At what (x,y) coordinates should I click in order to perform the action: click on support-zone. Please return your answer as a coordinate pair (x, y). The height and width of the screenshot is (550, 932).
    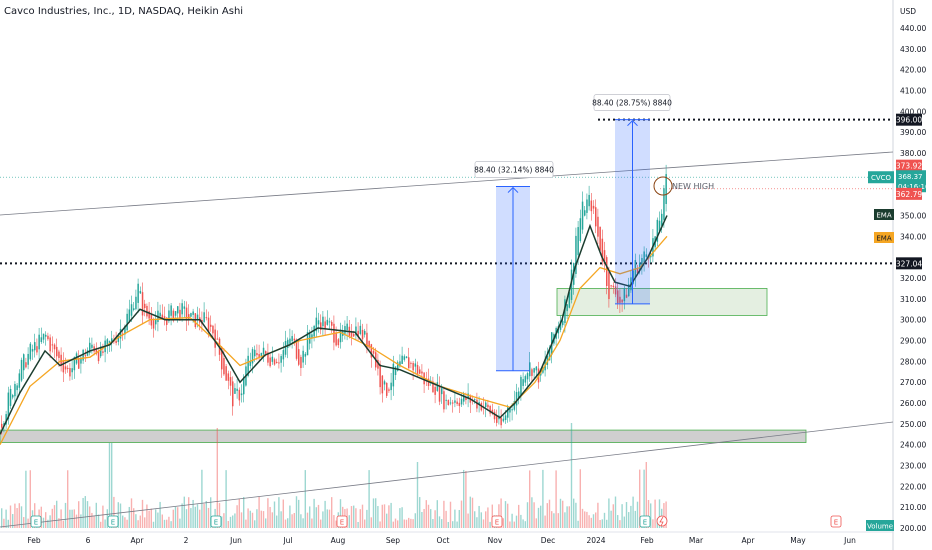
    Looking at the image, I should click on (662, 302).